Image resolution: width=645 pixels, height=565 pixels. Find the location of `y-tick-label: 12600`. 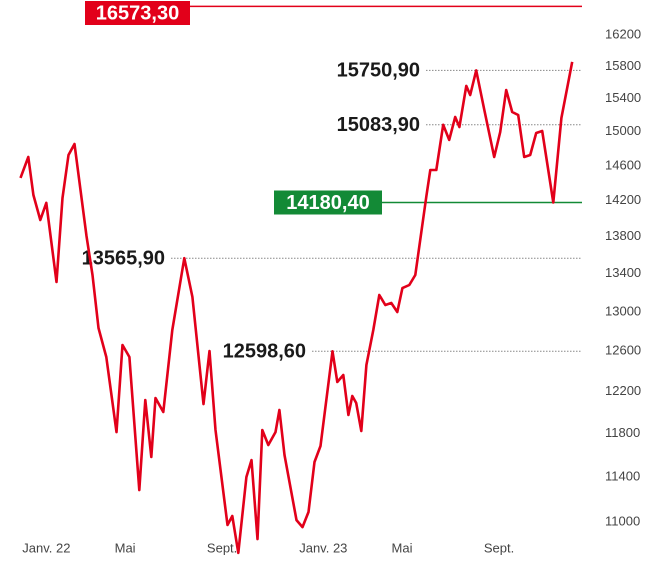

y-tick-label: 12600 is located at coordinates (623, 350).